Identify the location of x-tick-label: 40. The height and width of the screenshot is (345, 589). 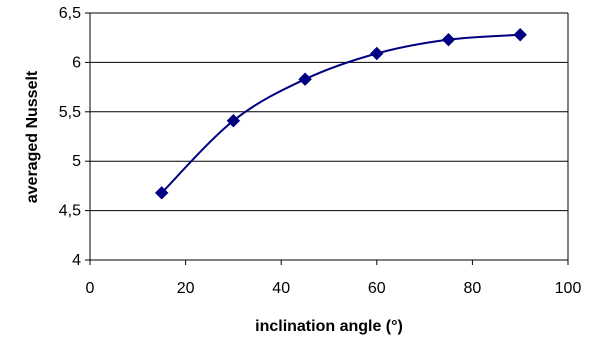
(281, 288).